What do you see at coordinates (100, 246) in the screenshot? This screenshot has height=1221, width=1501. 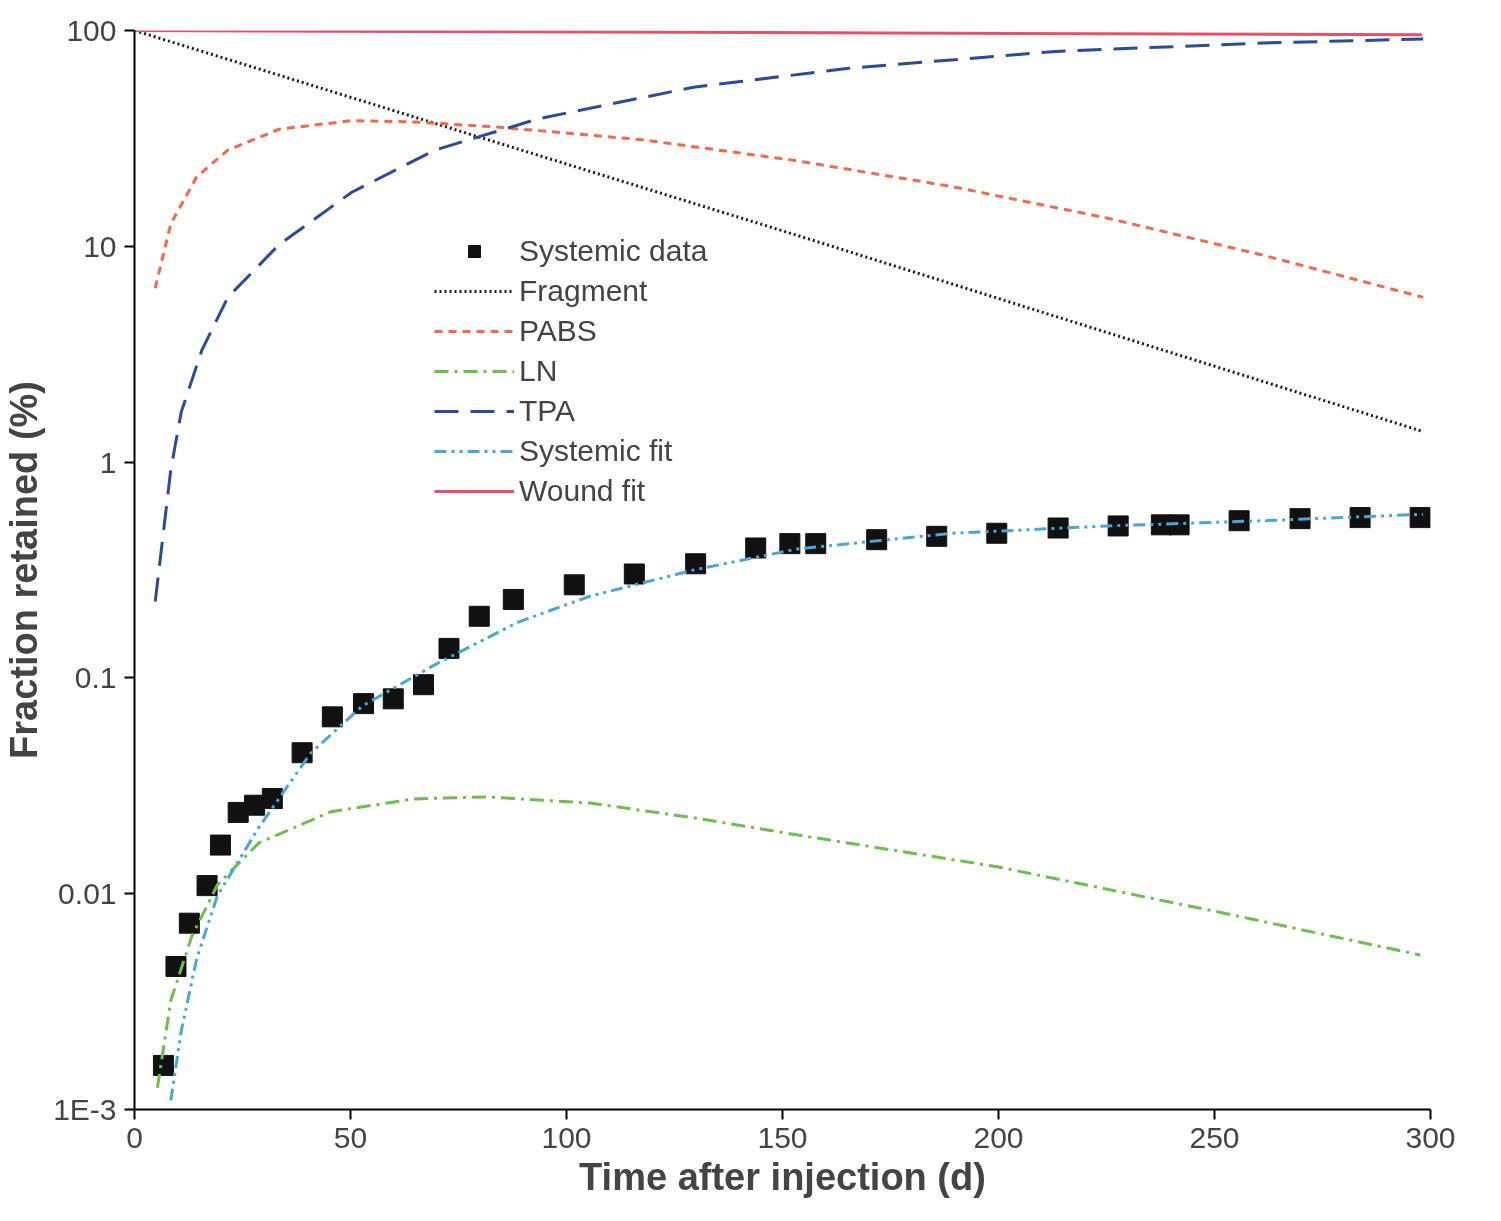 I see `y-tick-label: 10` at bounding box center [100, 246].